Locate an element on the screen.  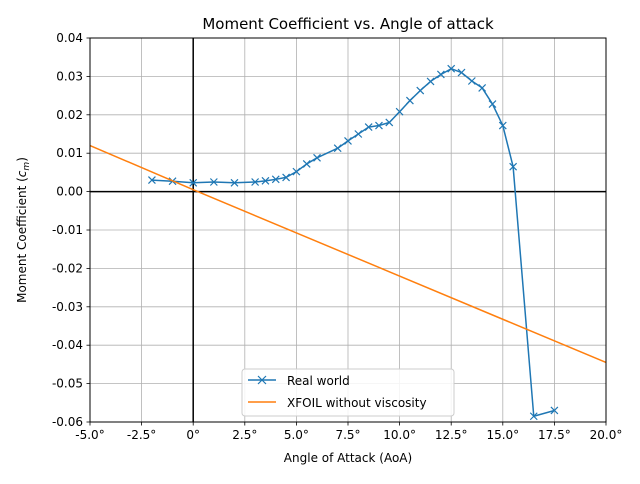
x-tick-label: 10.0° is located at coordinates (399, 435).